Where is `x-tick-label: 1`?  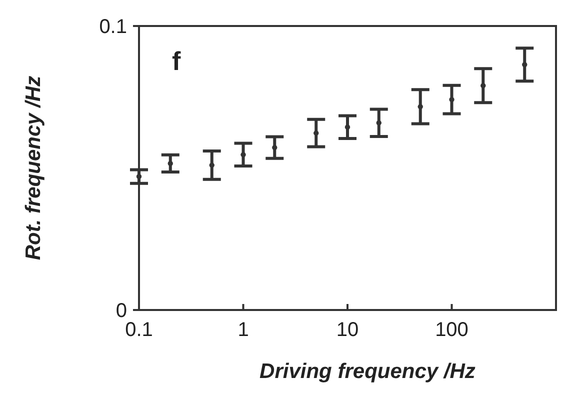 x-tick-label: 1 is located at coordinates (243, 330).